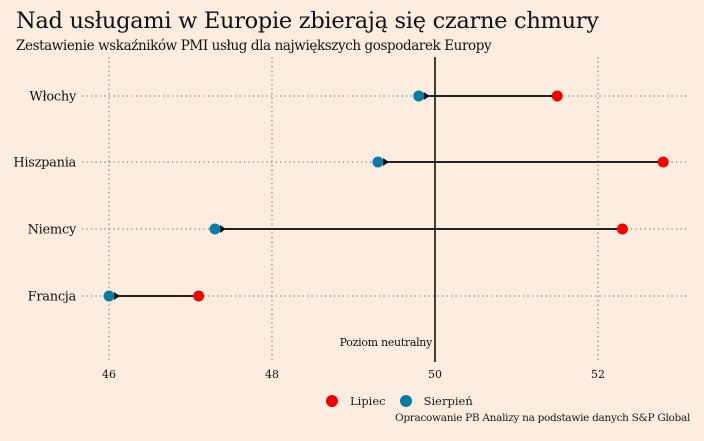 Image resolution: width=704 pixels, height=441 pixels. Describe the element at coordinates (368, 401) in the screenshot. I see `legend-label-lipiec: Lipiec` at that location.